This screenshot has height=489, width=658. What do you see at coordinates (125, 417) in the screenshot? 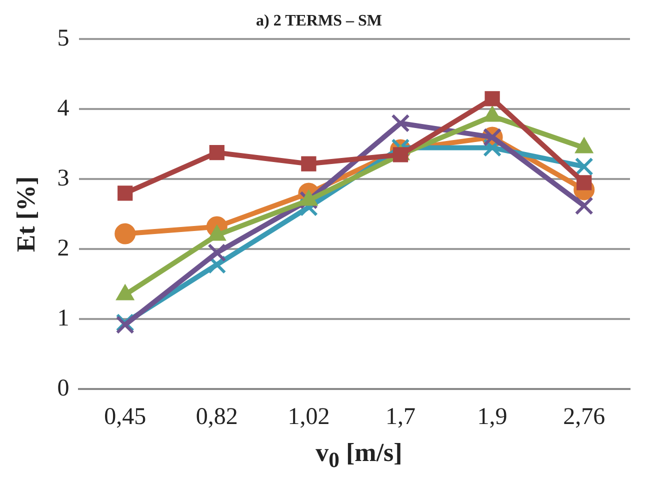
I see `x-tick-label: 0,45` at bounding box center [125, 417].